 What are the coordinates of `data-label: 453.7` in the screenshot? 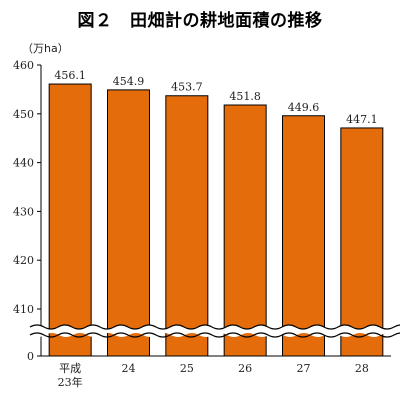 It's located at (187, 87).